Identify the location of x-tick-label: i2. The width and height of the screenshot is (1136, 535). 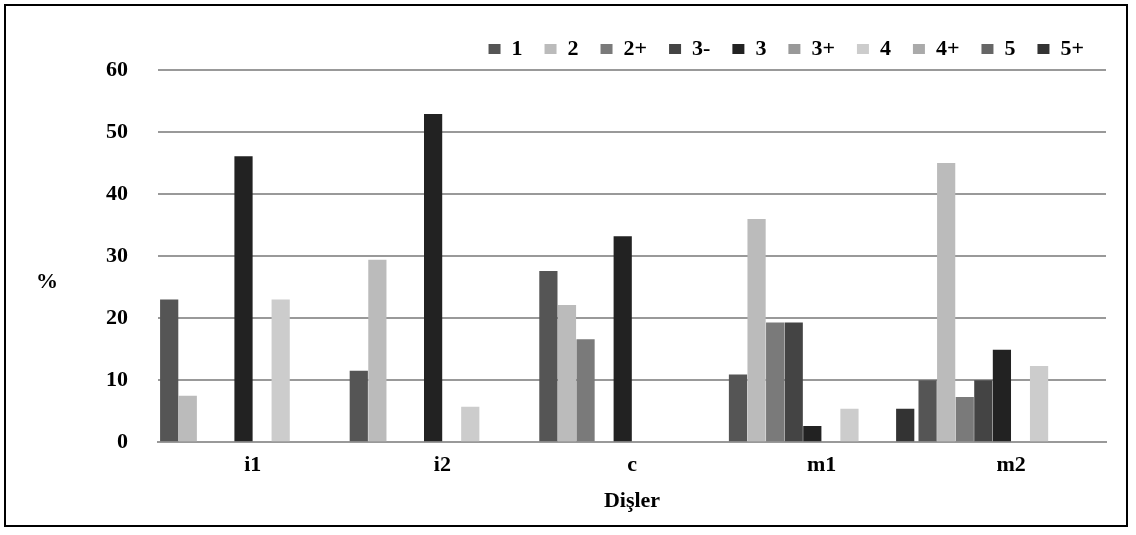
(442, 464).